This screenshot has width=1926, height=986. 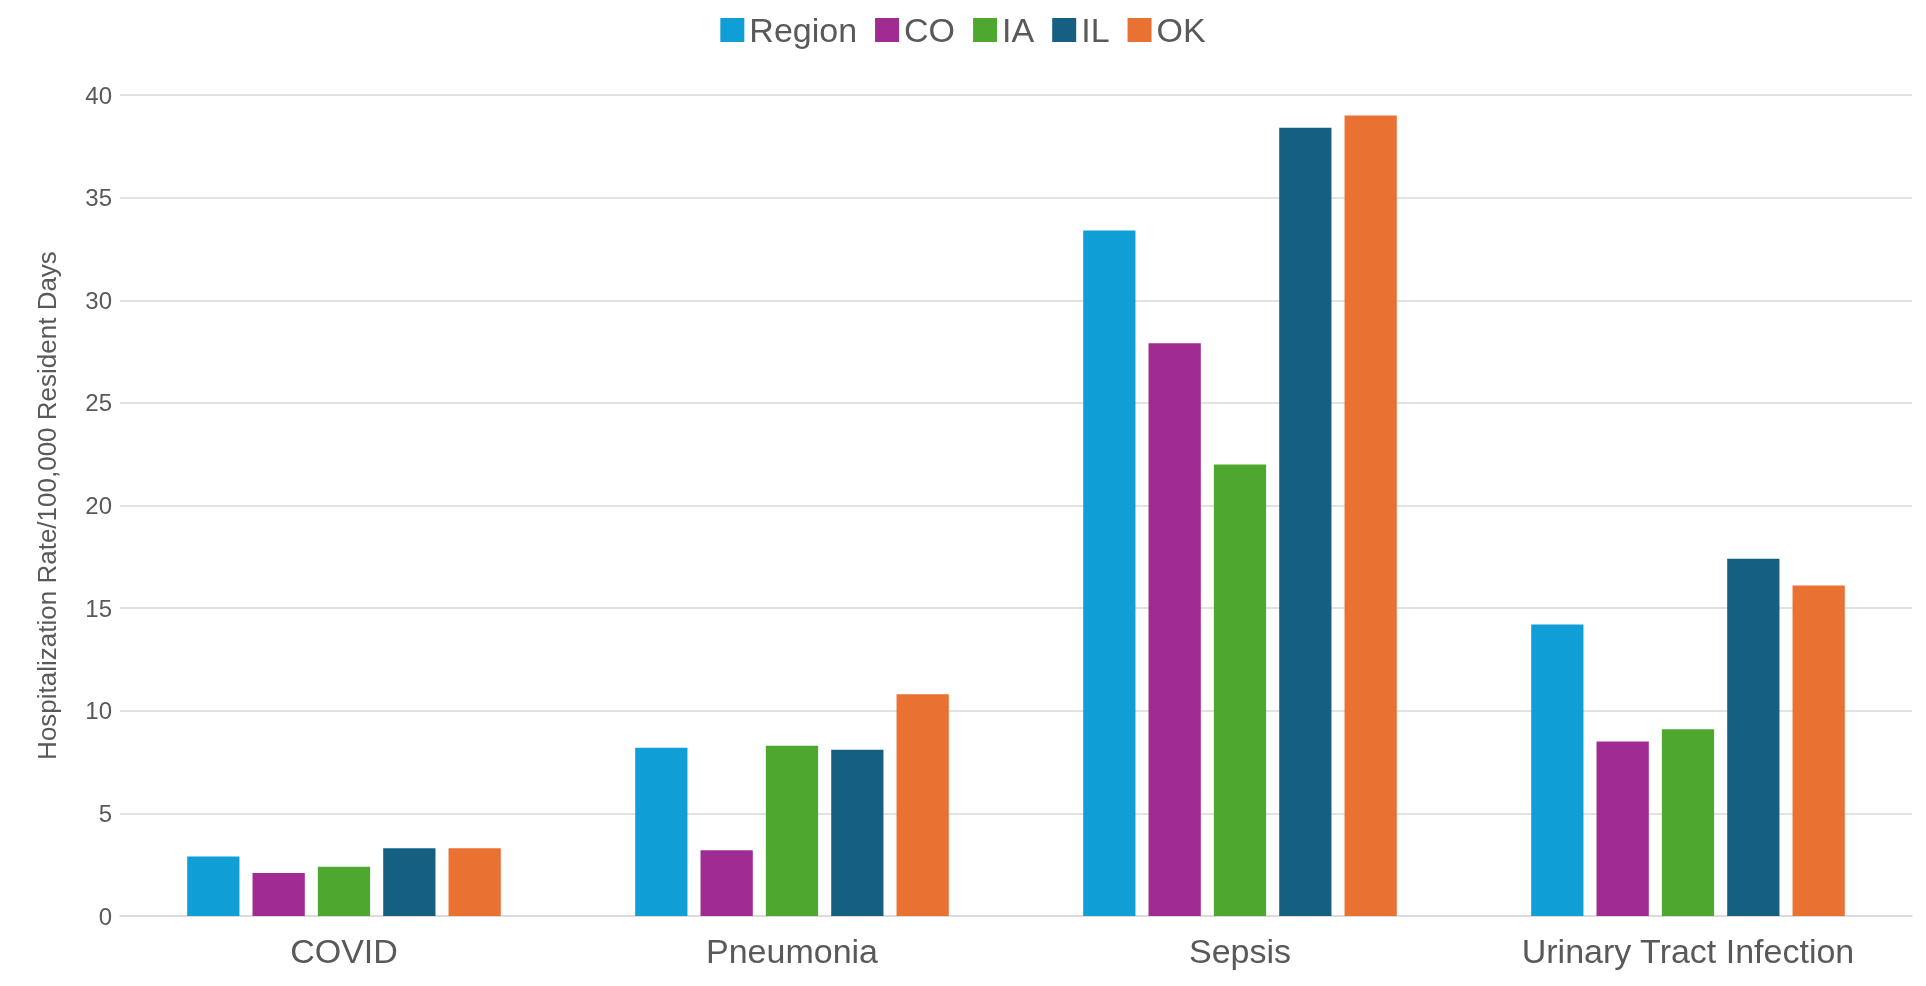 I want to click on y-tick-label: 0, so click(x=105, y=916).